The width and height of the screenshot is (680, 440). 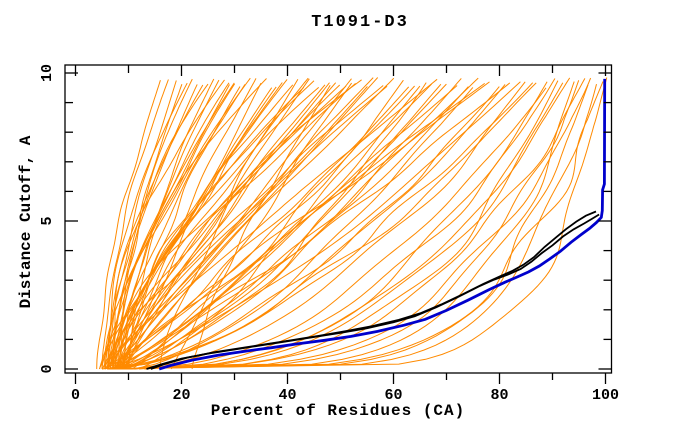 What do you see at coordinates (287, 395) in the screenshot?
I see `x-tick-label: 40` at bounding box center [287, 395].